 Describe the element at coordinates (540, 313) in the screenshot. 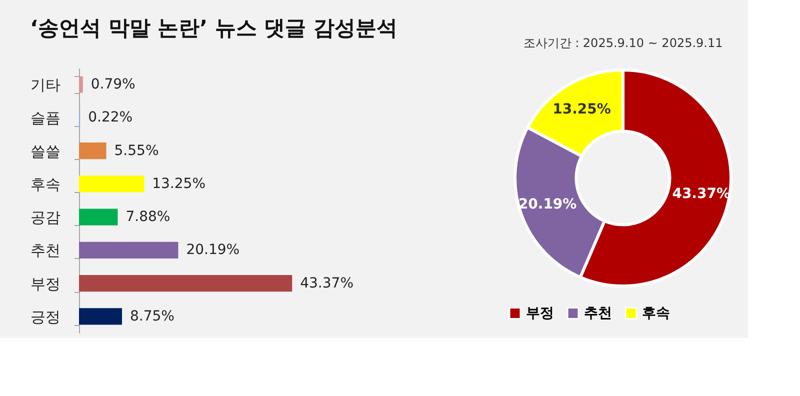

I see `legend-label: 부정` at that location.